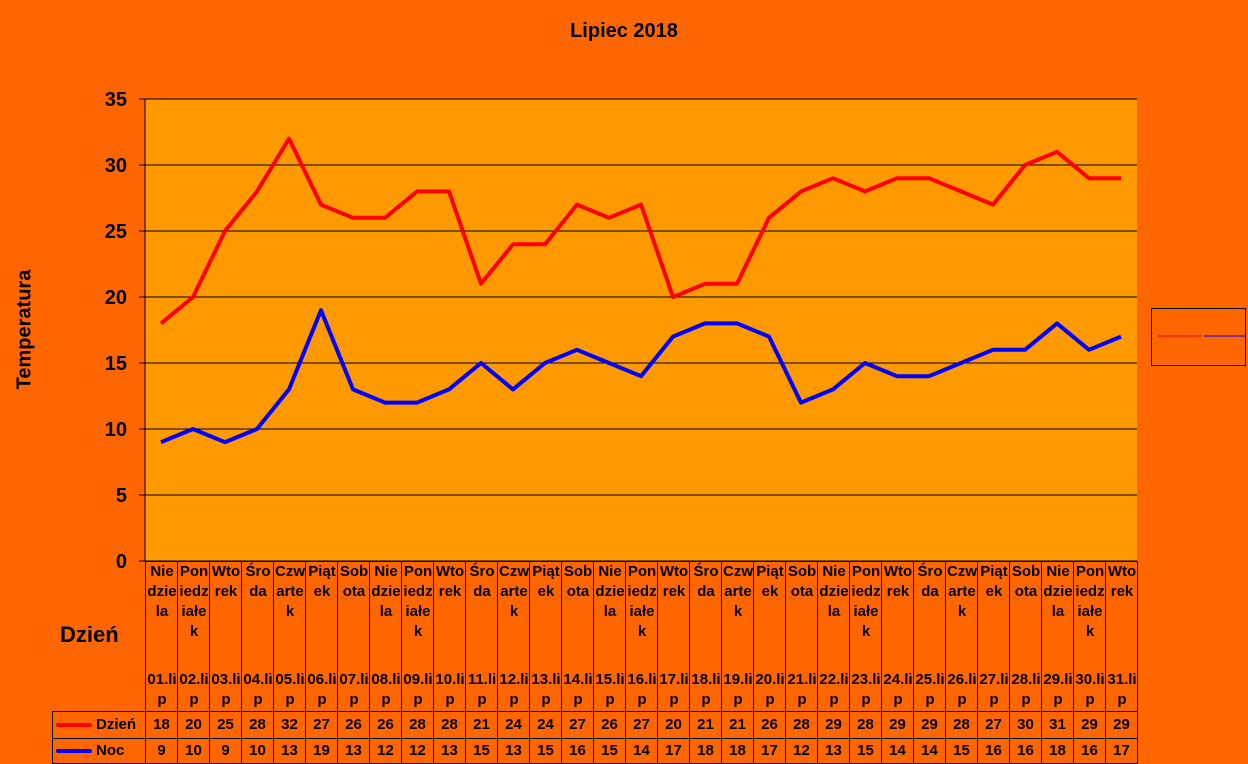 The width and height of the screenshot is (1248, 764). I want to click on date-label: 01.lip, so click(162, 690).